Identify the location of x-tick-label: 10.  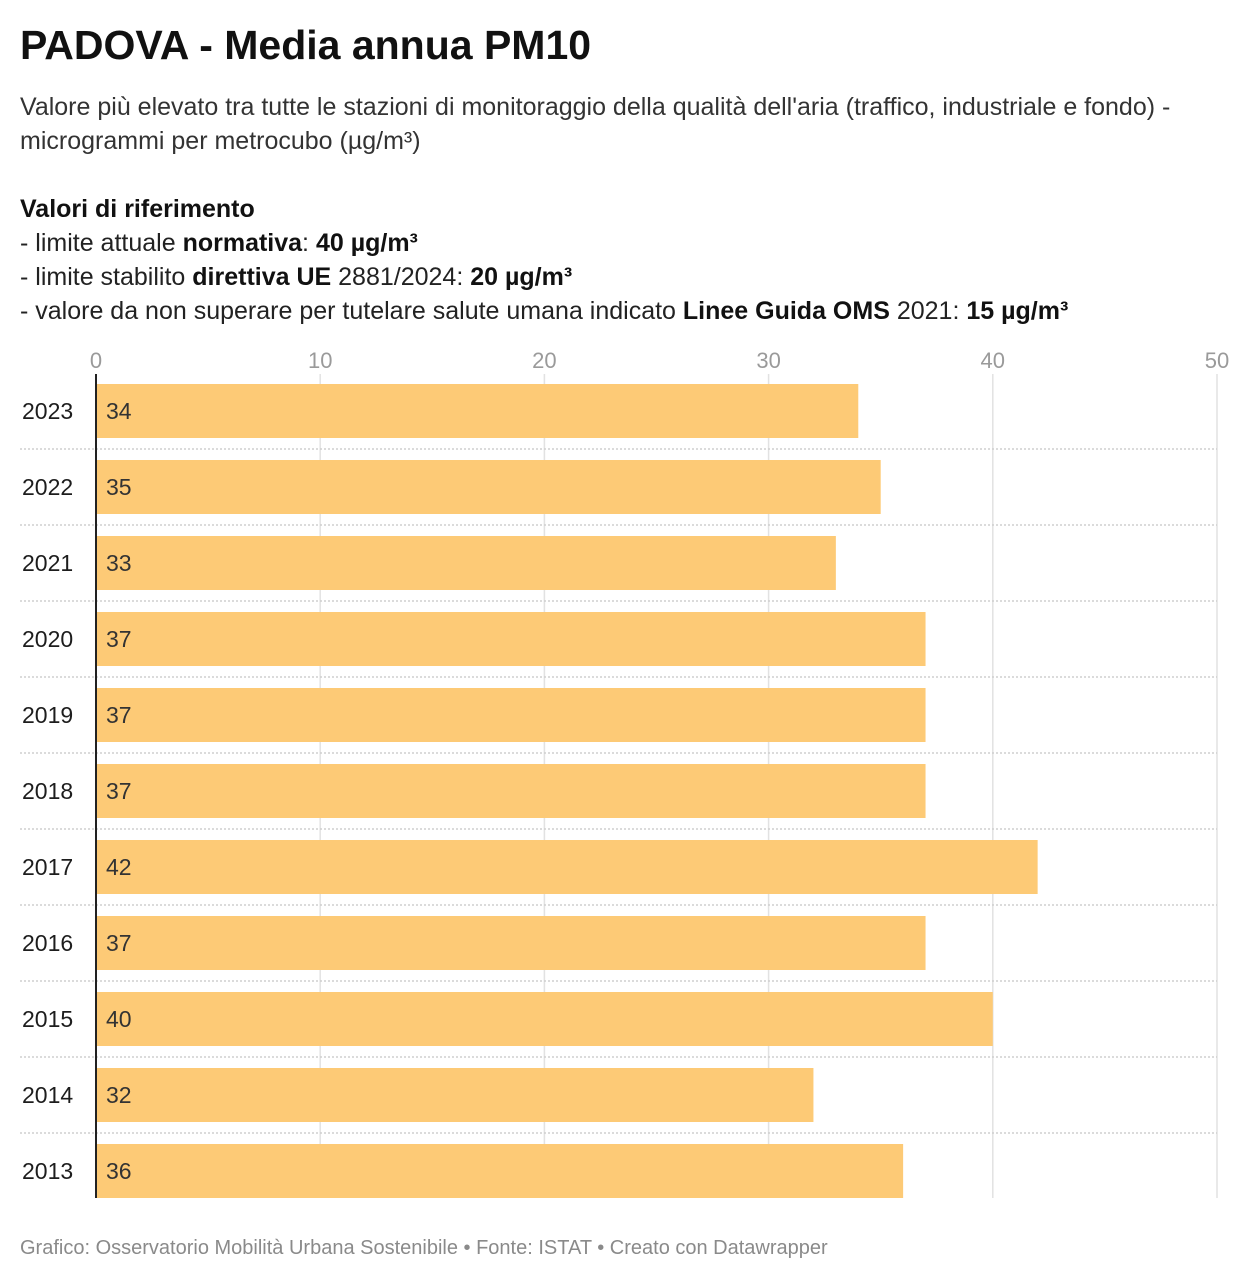
(320, 360).